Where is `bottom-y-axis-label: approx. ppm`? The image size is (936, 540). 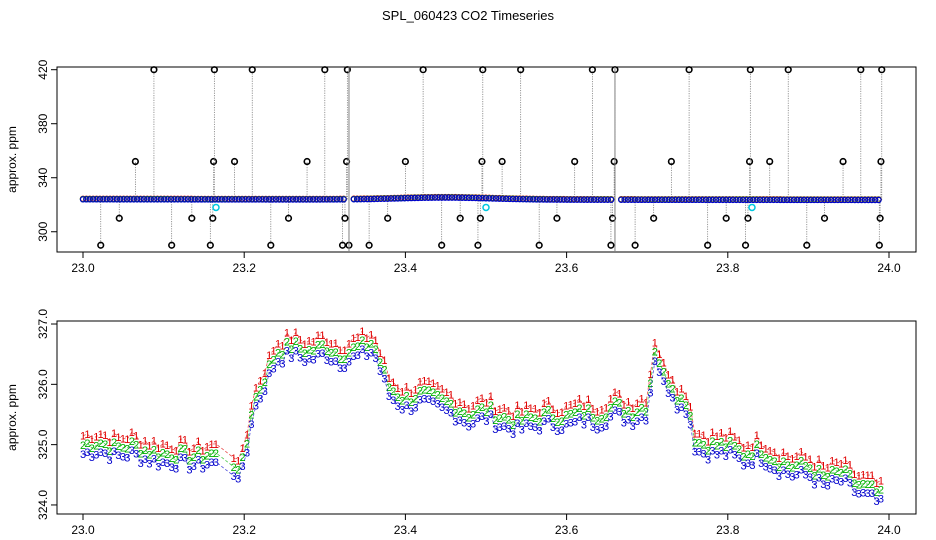 bottom-y-axis-label: approx. ppm is located at coordinates (12, 417).